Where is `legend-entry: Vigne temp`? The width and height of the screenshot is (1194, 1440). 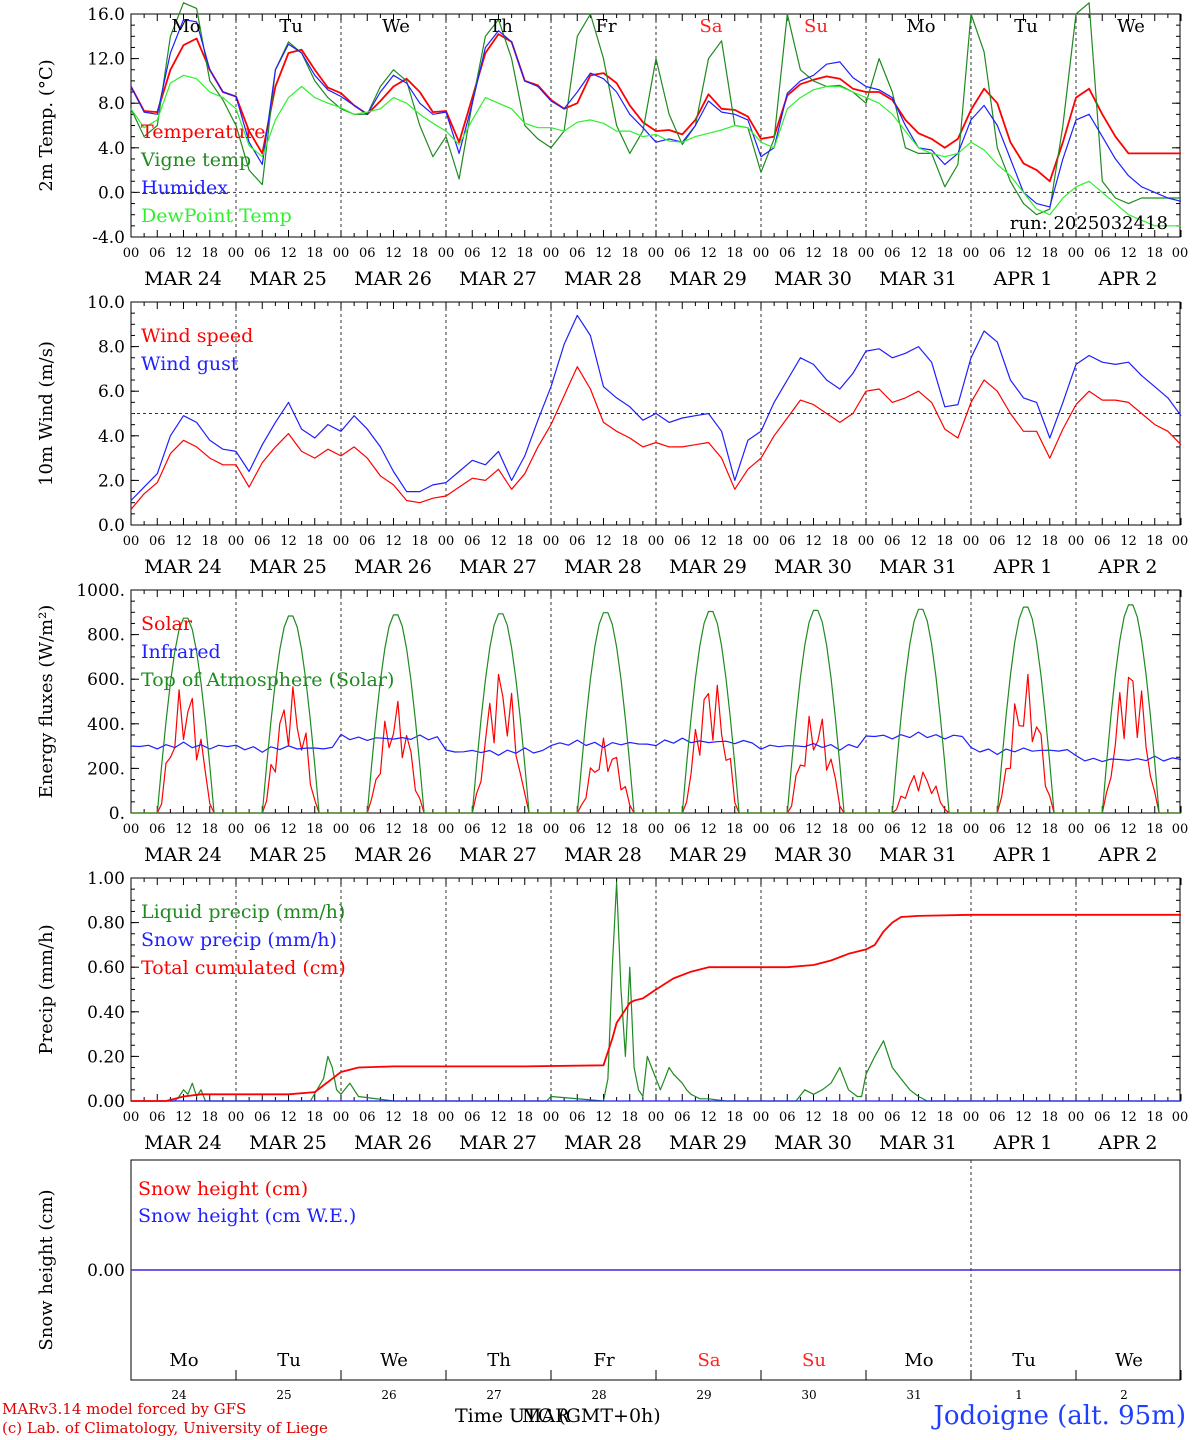
legend-entry: Vigne temp is located at coordinates (195, 160).